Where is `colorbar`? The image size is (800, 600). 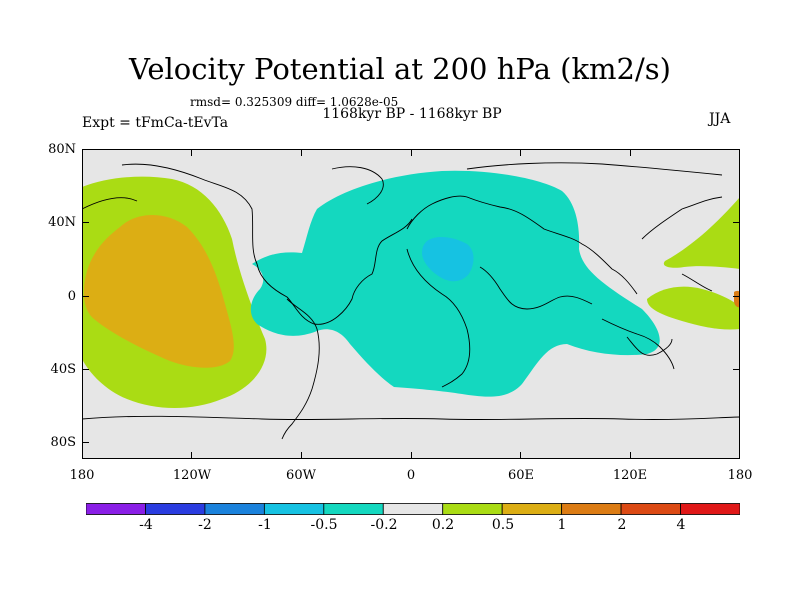
colorbar is located at coordinates (413, 509).